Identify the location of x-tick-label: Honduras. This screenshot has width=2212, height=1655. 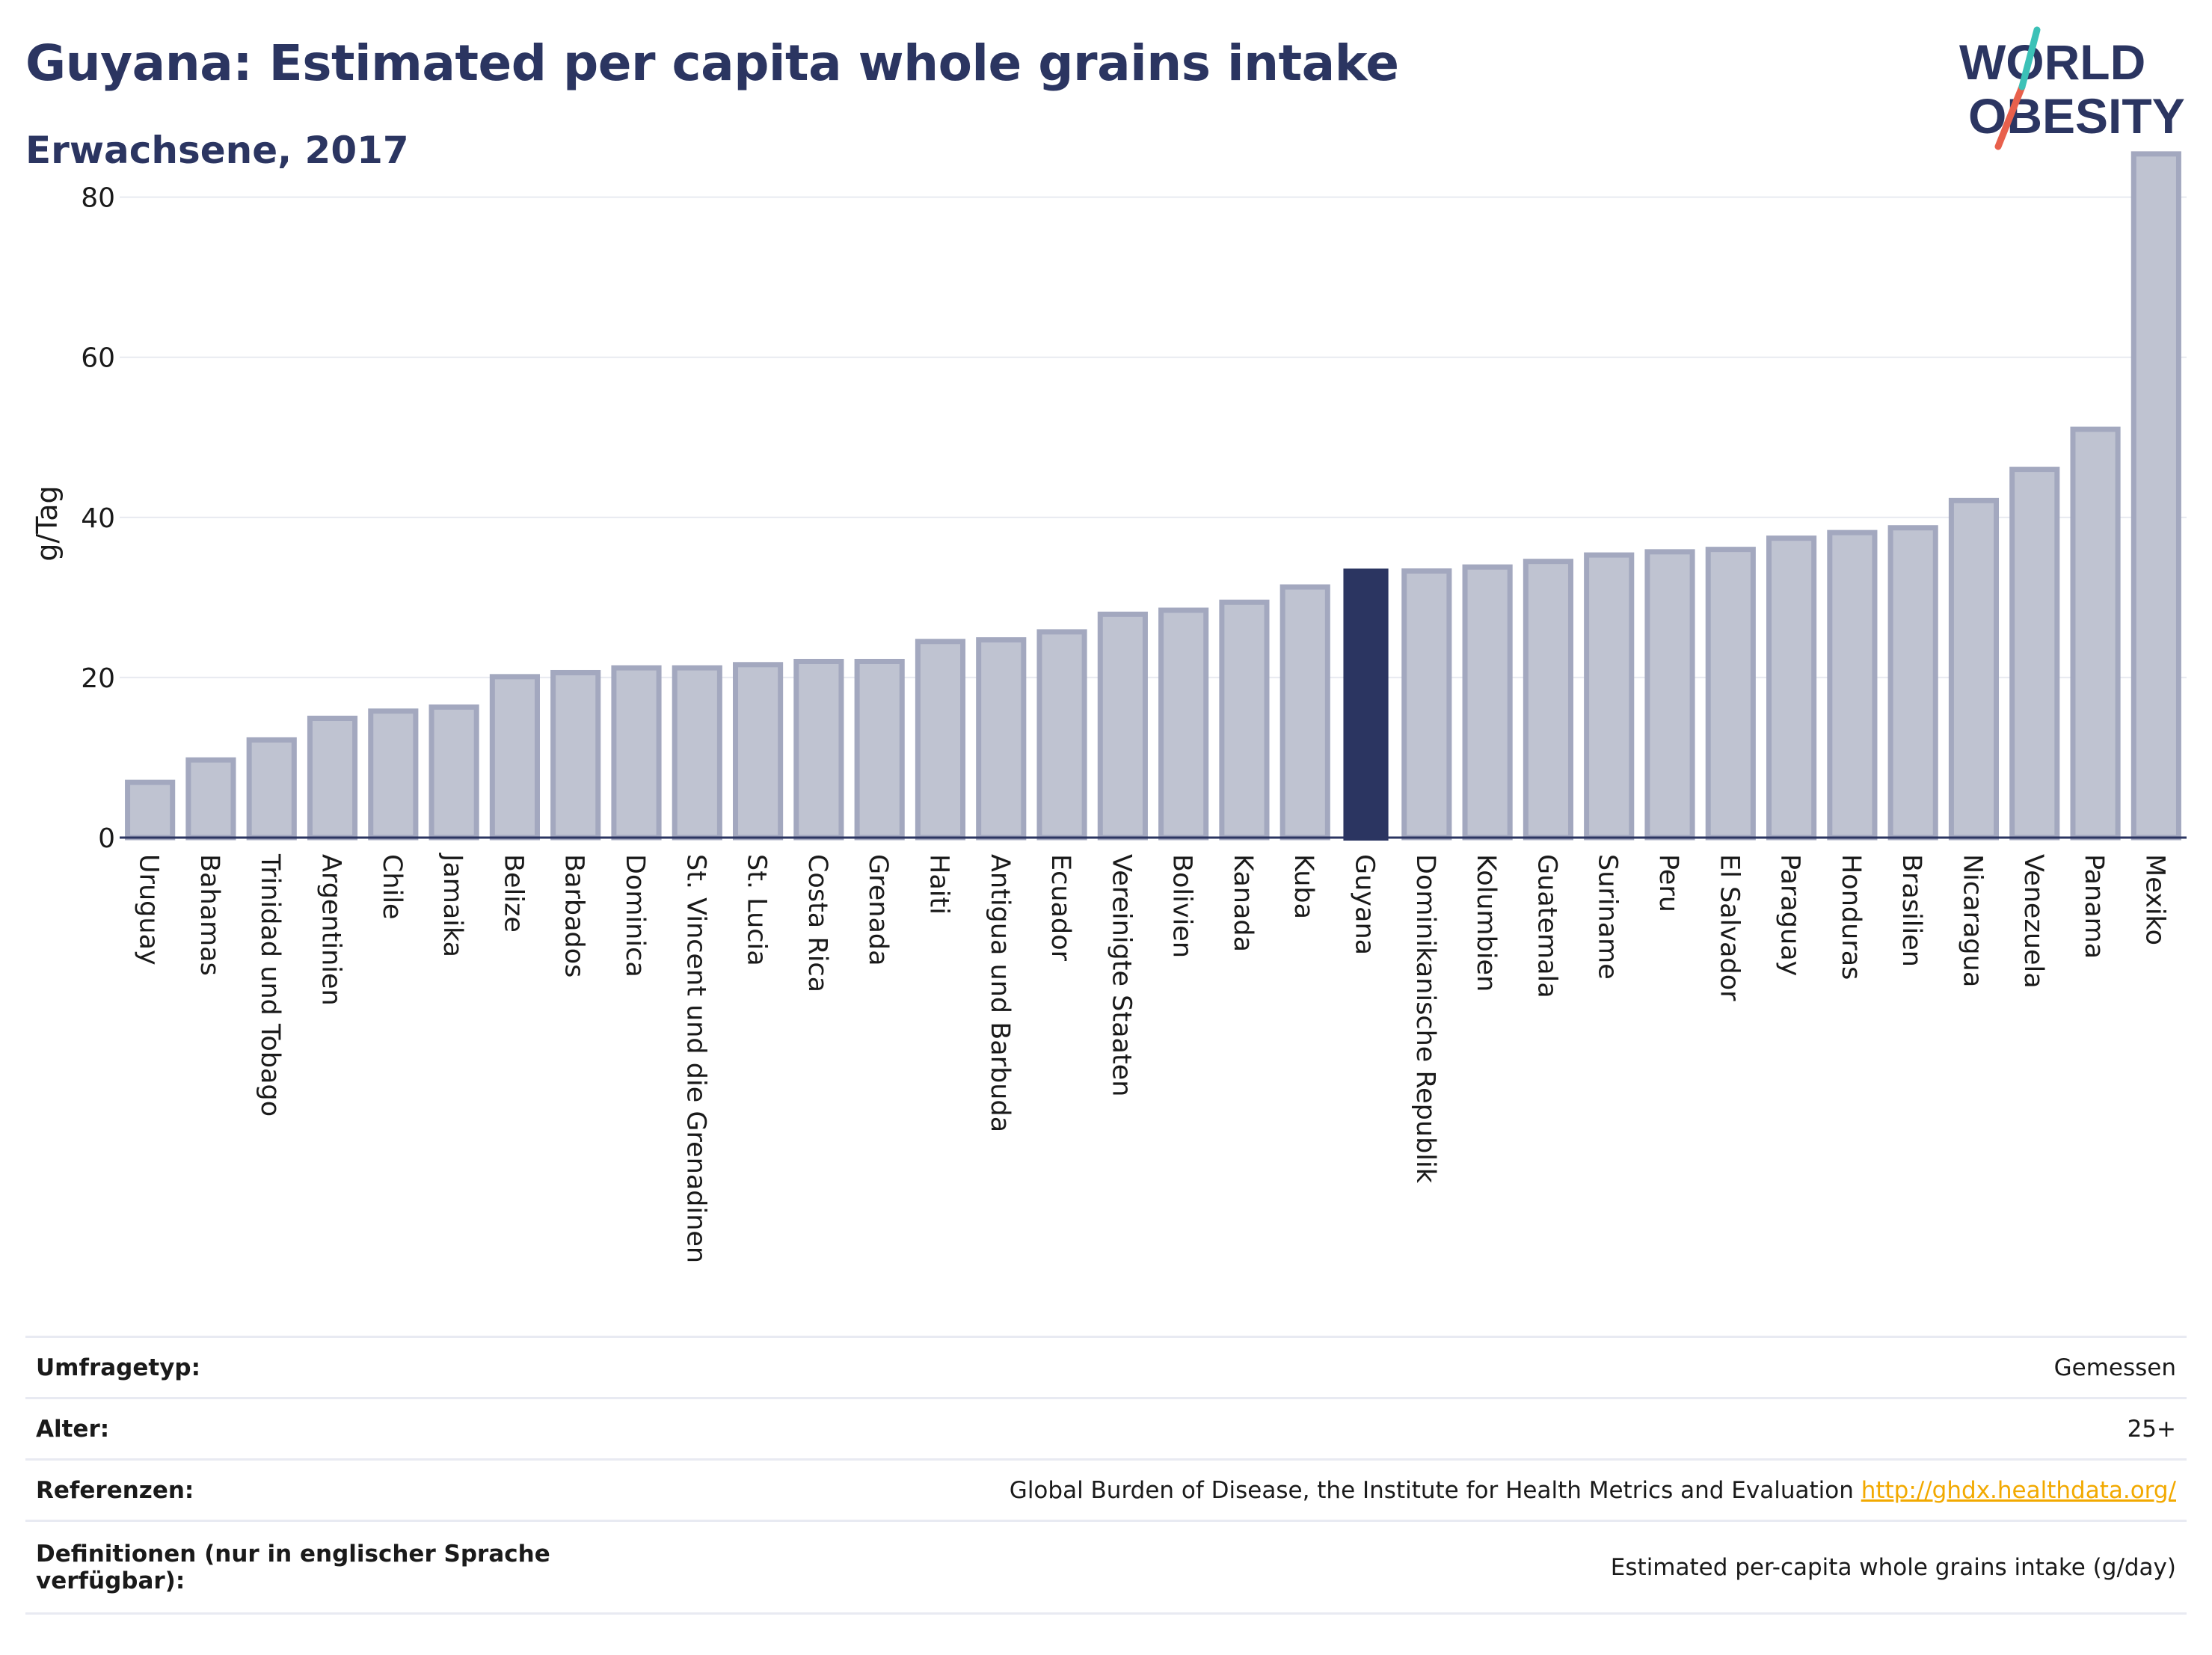
(1851, 917).